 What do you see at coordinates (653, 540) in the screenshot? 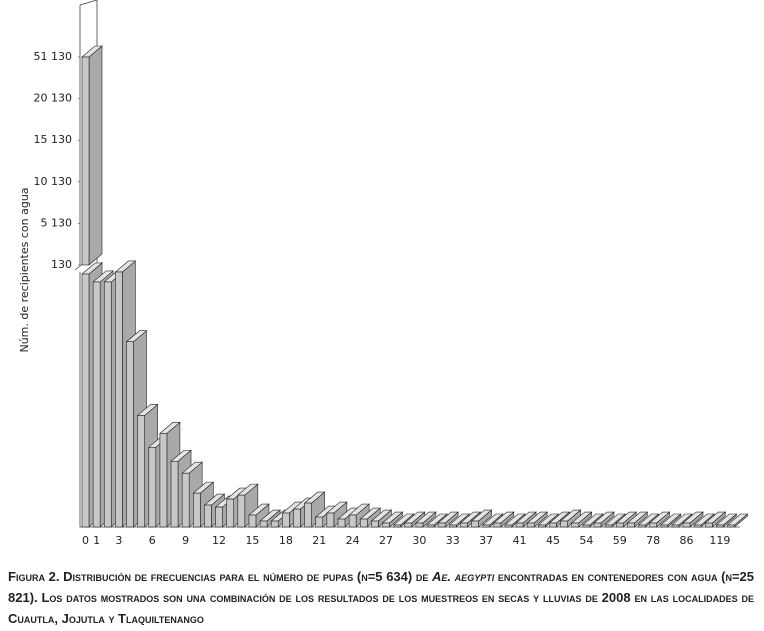
I see `x-tick-label: 78` at bounding box center [653, 540].